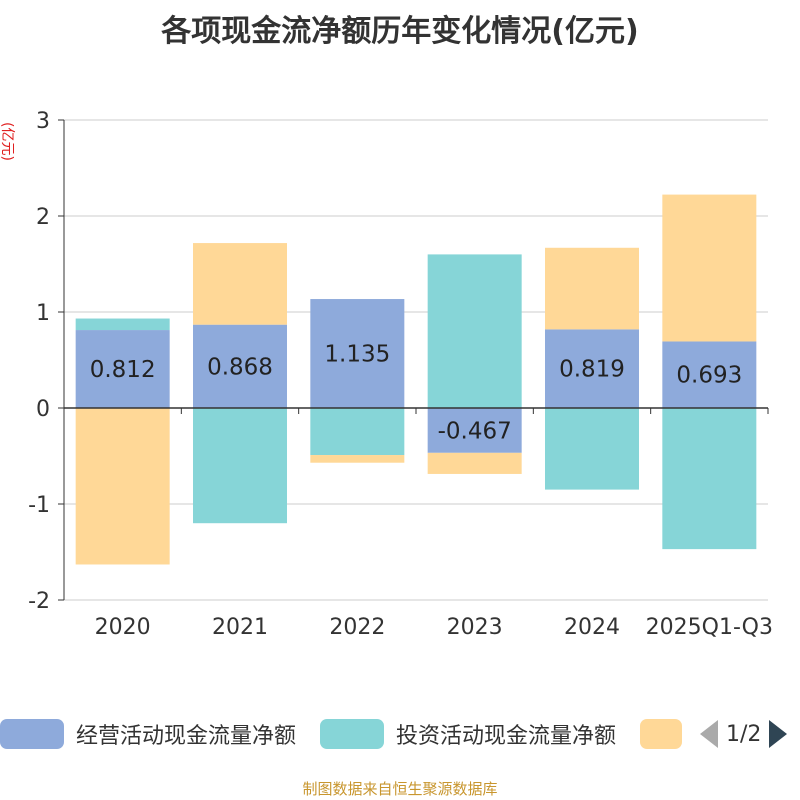  What do you see at coordinates (186, 736) in the screenshot?
I see `legend-label-operating: 经营活动现金流量净额` at bounding box center [186, 736].